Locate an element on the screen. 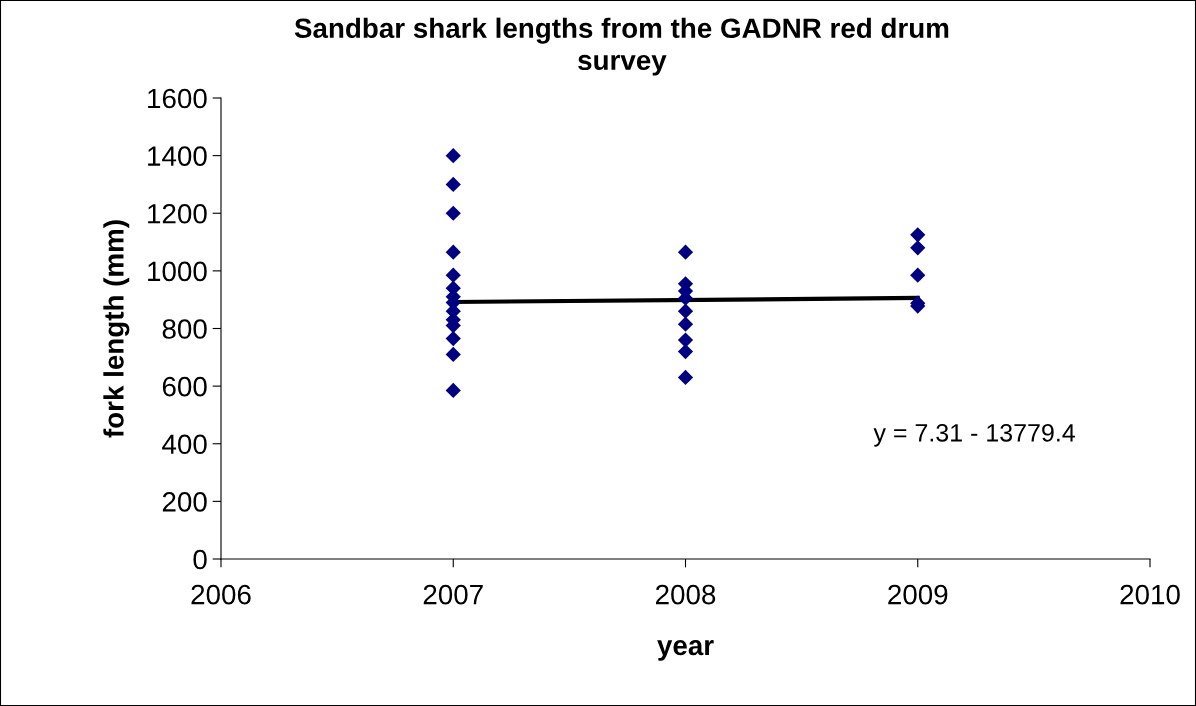 This screenshot has height=706, width=1196. y-tick-label: 0 is located at coordinates (200, 559).